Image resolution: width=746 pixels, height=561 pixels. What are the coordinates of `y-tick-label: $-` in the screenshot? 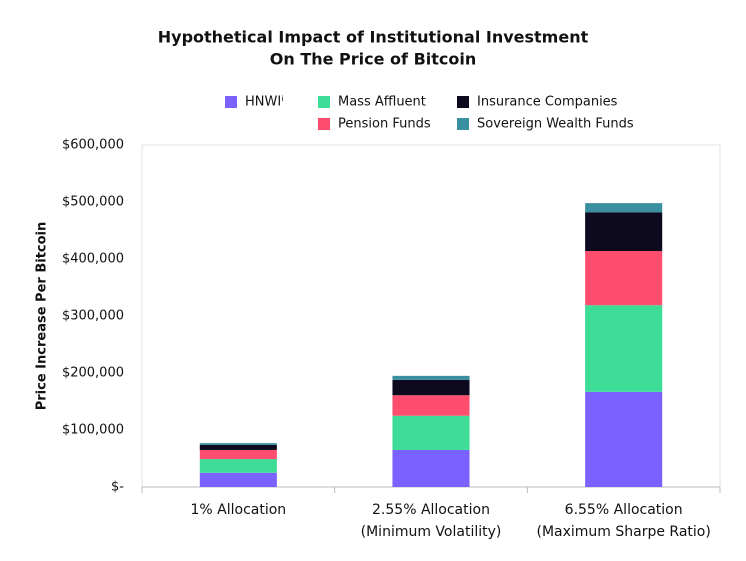 It's located at (117, 487).